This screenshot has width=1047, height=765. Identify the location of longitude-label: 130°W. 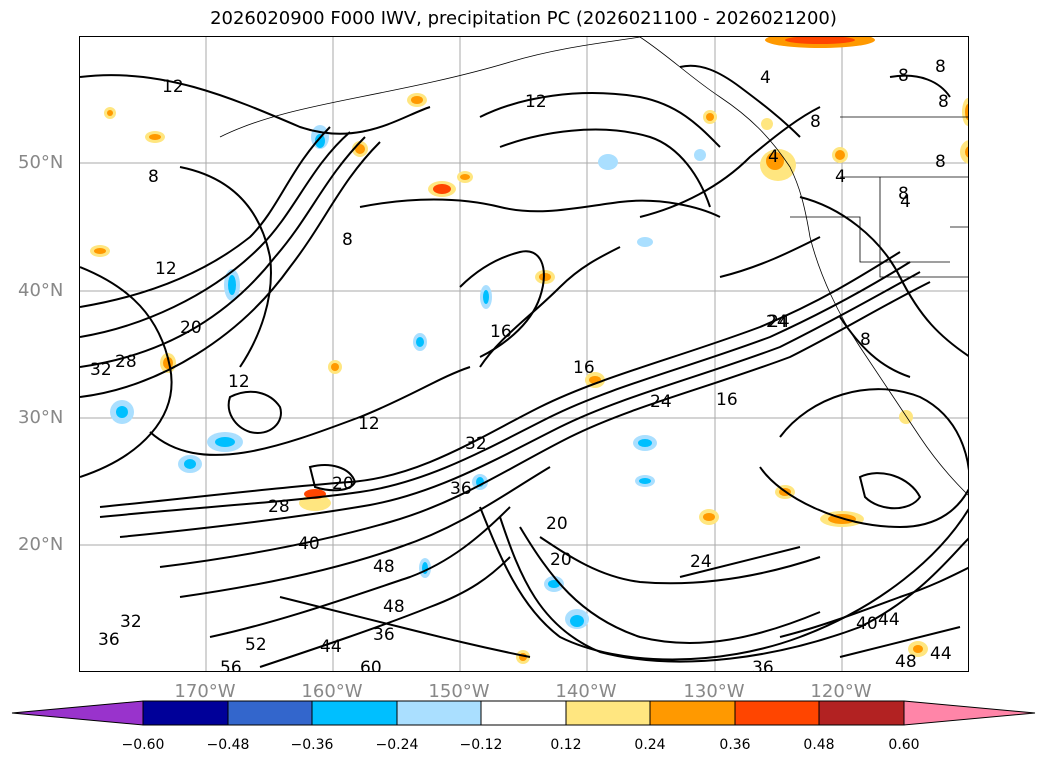
(714, 691).